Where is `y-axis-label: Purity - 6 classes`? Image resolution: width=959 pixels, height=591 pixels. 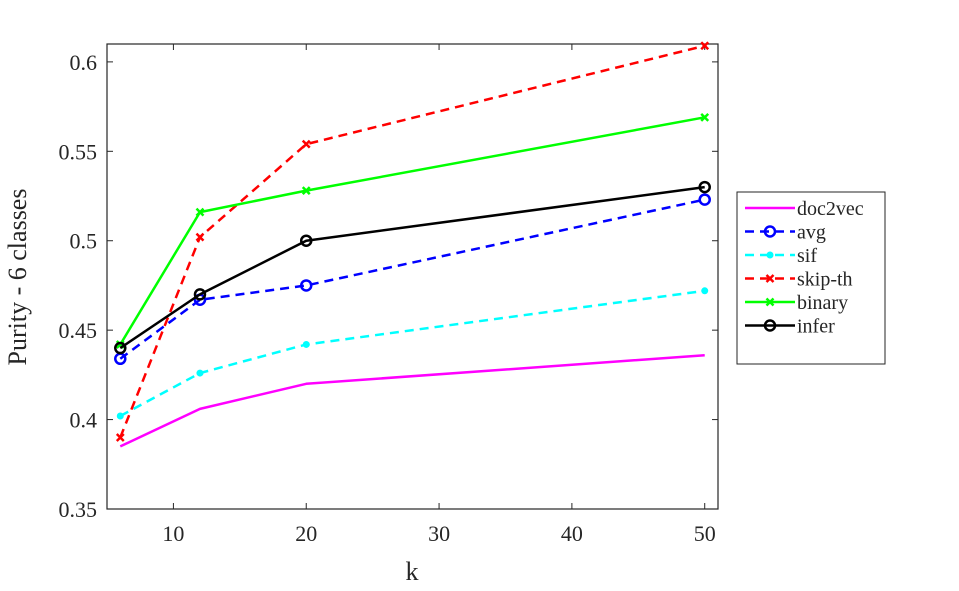 y-axis-label: Purity - 6 classes is located at coordinates (17, 277).